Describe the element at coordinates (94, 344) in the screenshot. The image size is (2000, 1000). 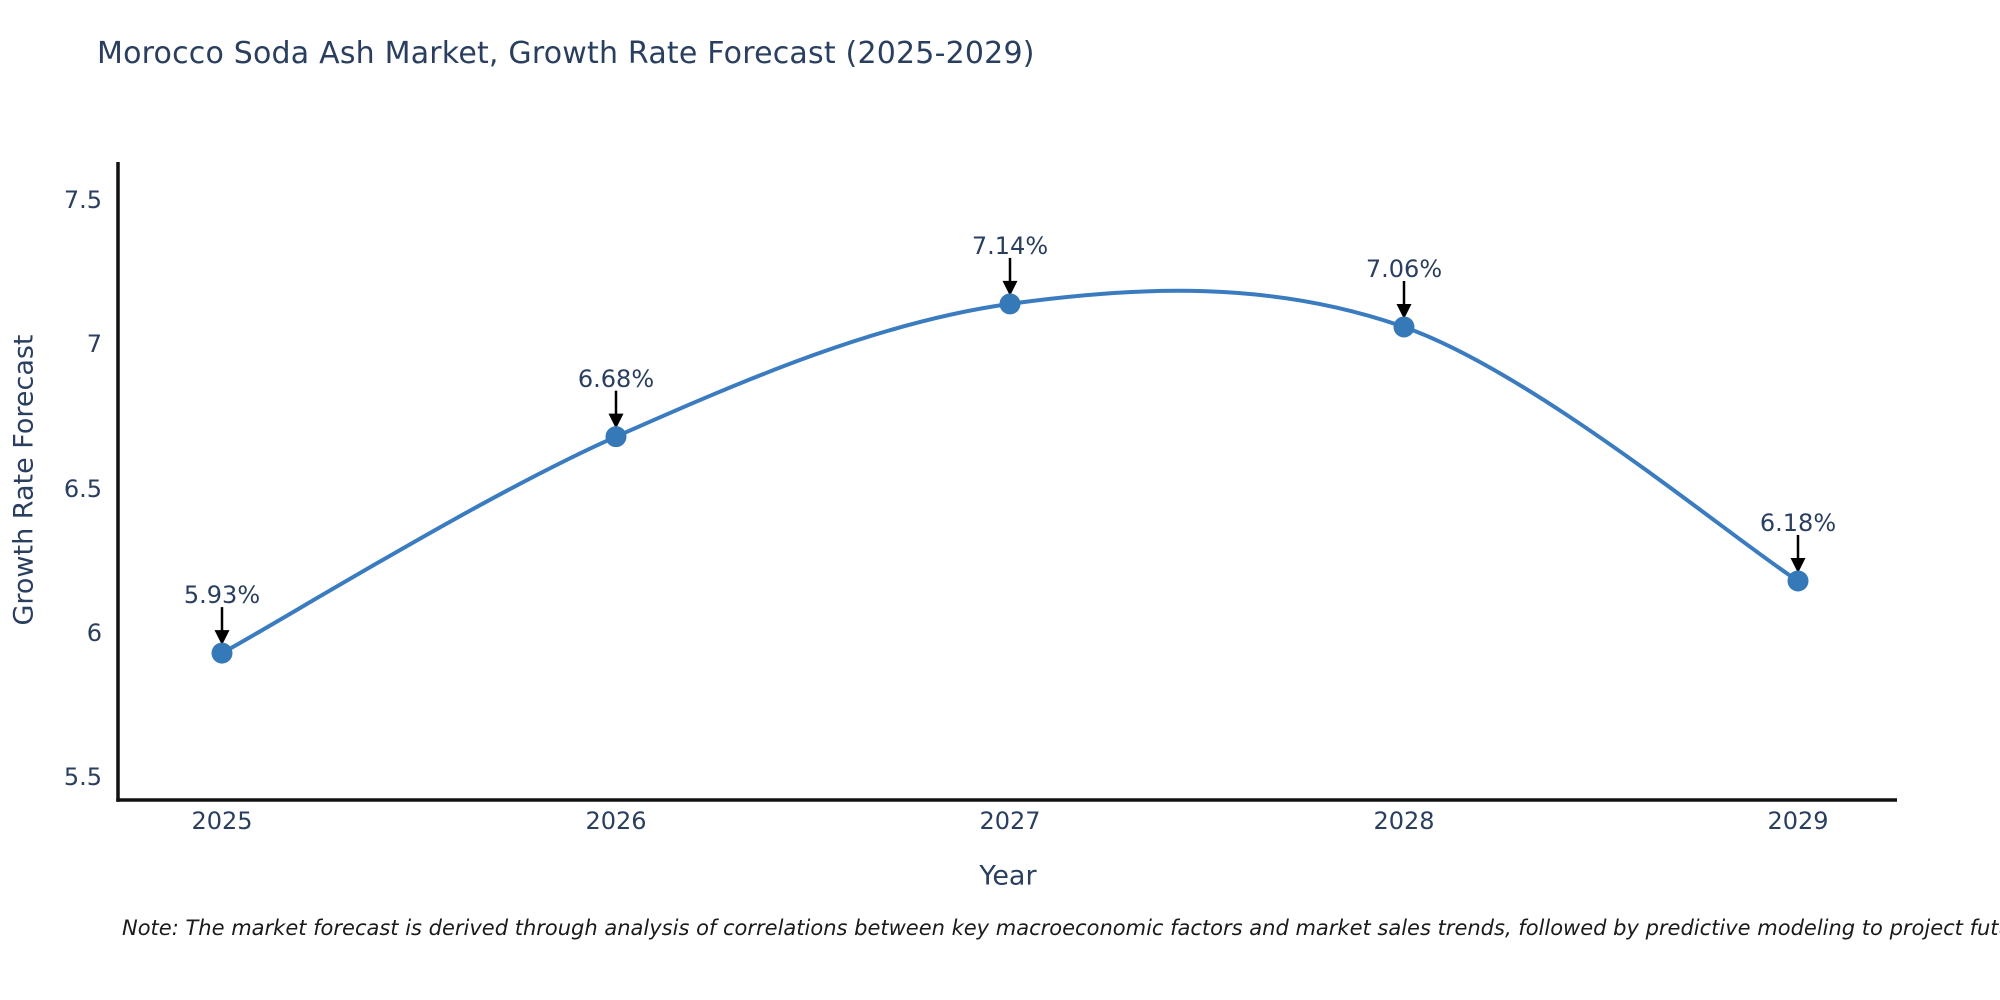
I see `y-tick-label: 7` at that location.